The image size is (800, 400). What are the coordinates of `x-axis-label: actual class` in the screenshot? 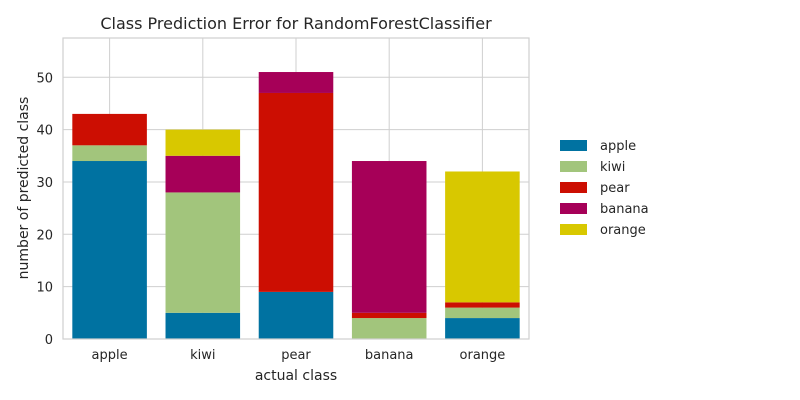 It's located at (296, 376).